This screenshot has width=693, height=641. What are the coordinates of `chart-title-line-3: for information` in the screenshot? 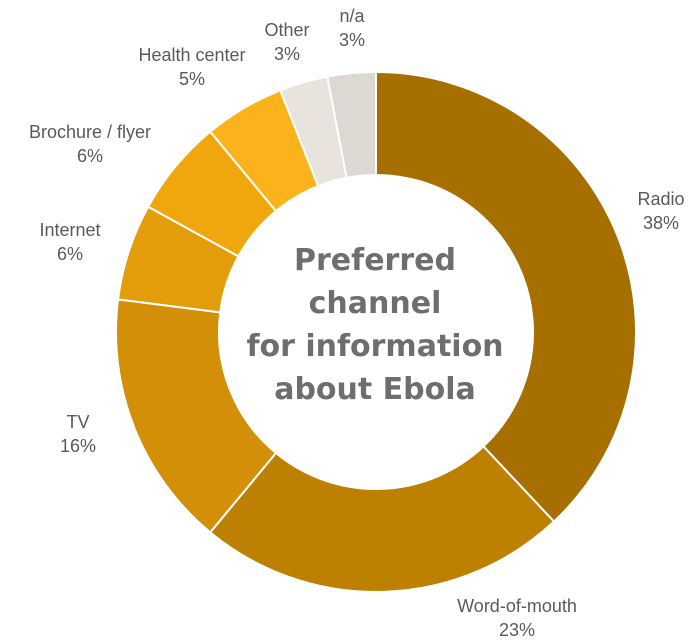 It's located at (374, 346).